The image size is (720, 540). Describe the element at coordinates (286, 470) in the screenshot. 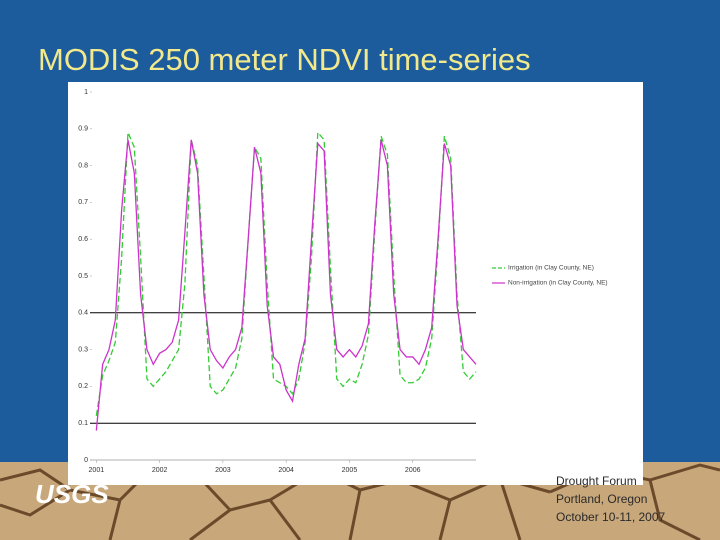

I see `x-tick-label: 2004` at that location.